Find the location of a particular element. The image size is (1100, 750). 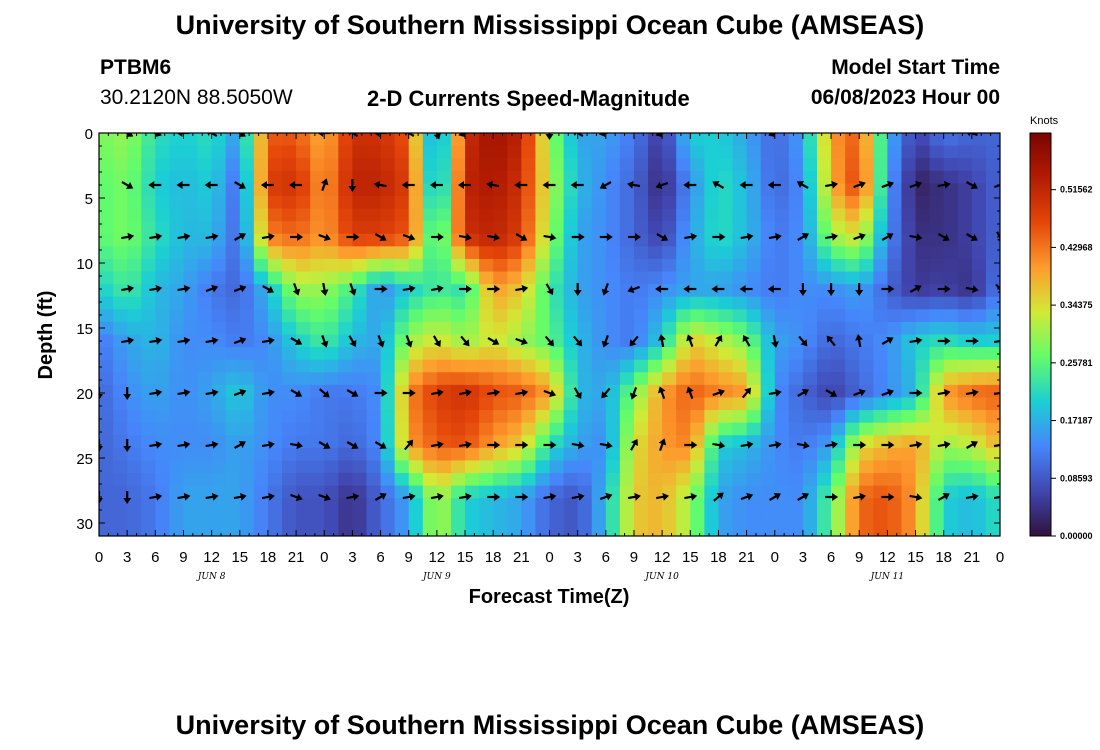

day-label: JUN 8 is located at coordinates (211, 577).